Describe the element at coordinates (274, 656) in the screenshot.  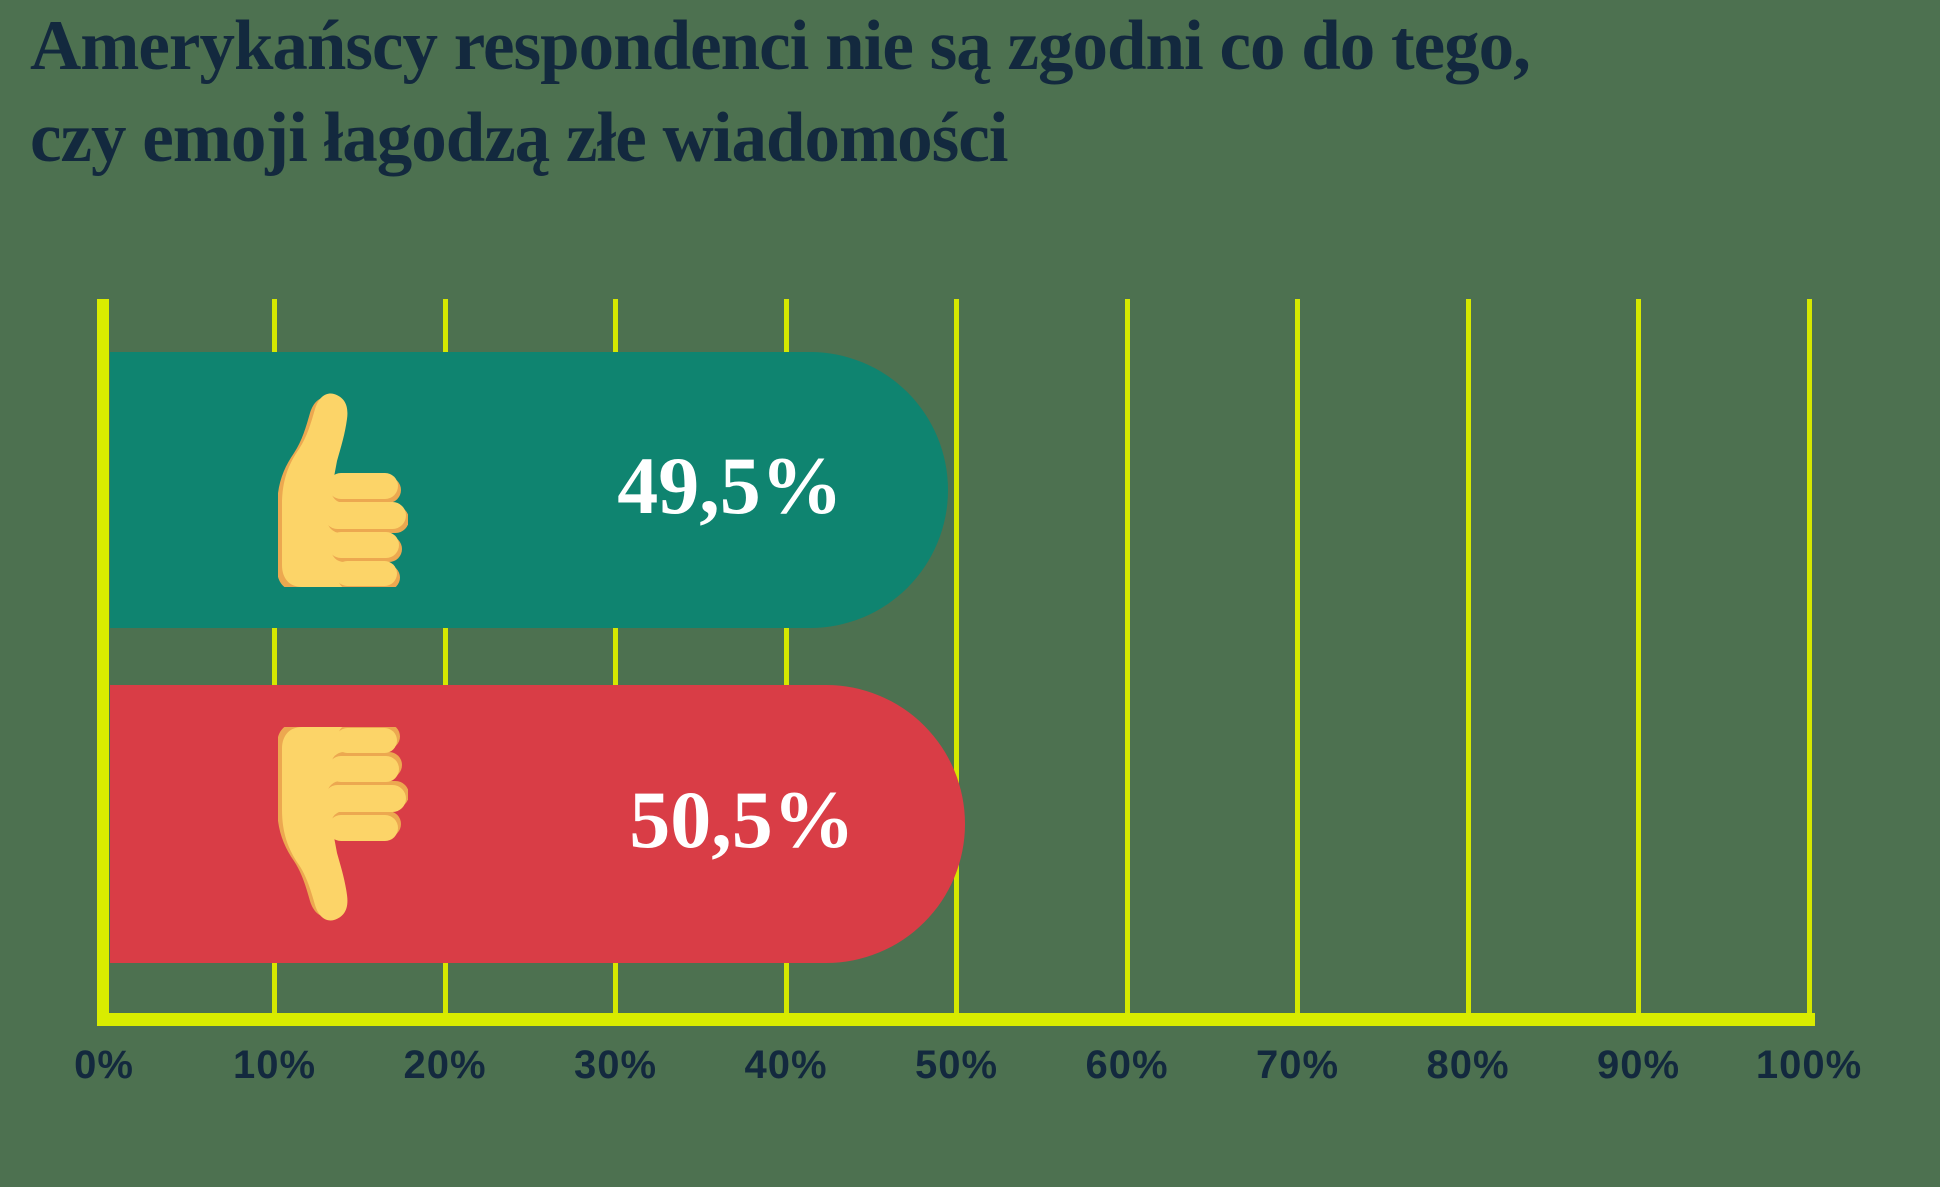
I see `gridline-10%` at that location.